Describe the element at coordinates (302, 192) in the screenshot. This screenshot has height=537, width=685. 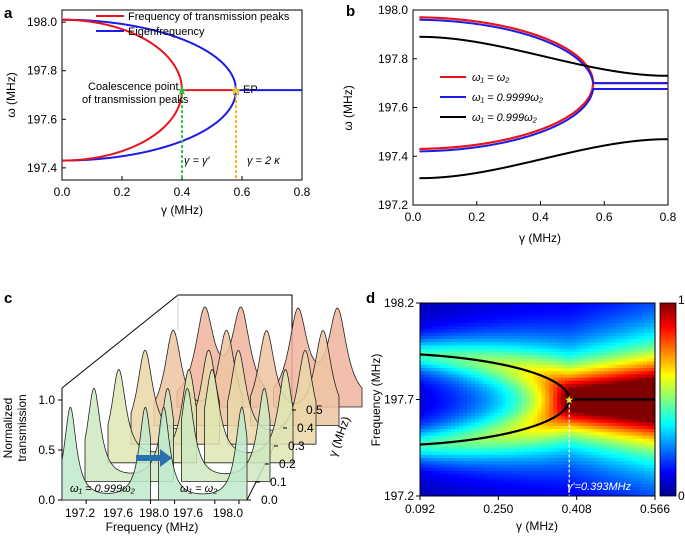
I see `x-tick-label: 0.8` at that location.